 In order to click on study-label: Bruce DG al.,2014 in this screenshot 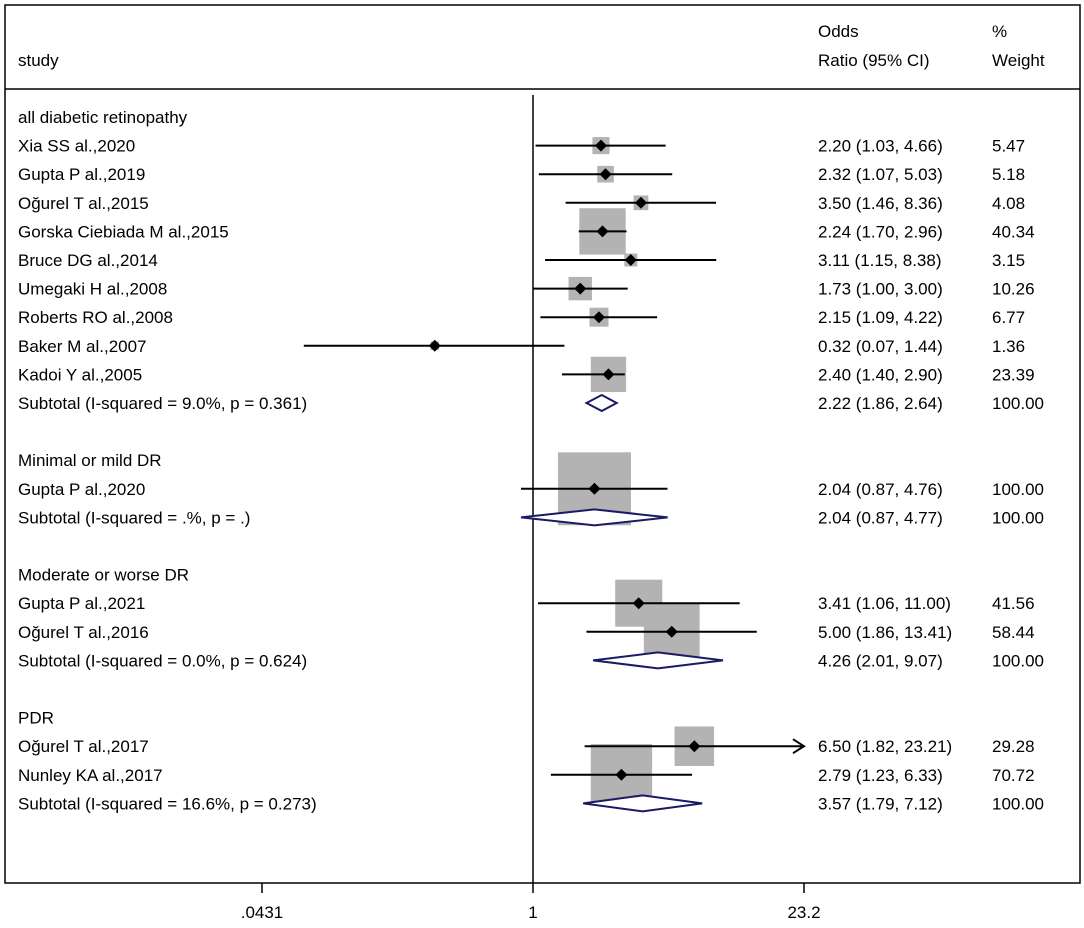, I will do `click(88, 260)`.